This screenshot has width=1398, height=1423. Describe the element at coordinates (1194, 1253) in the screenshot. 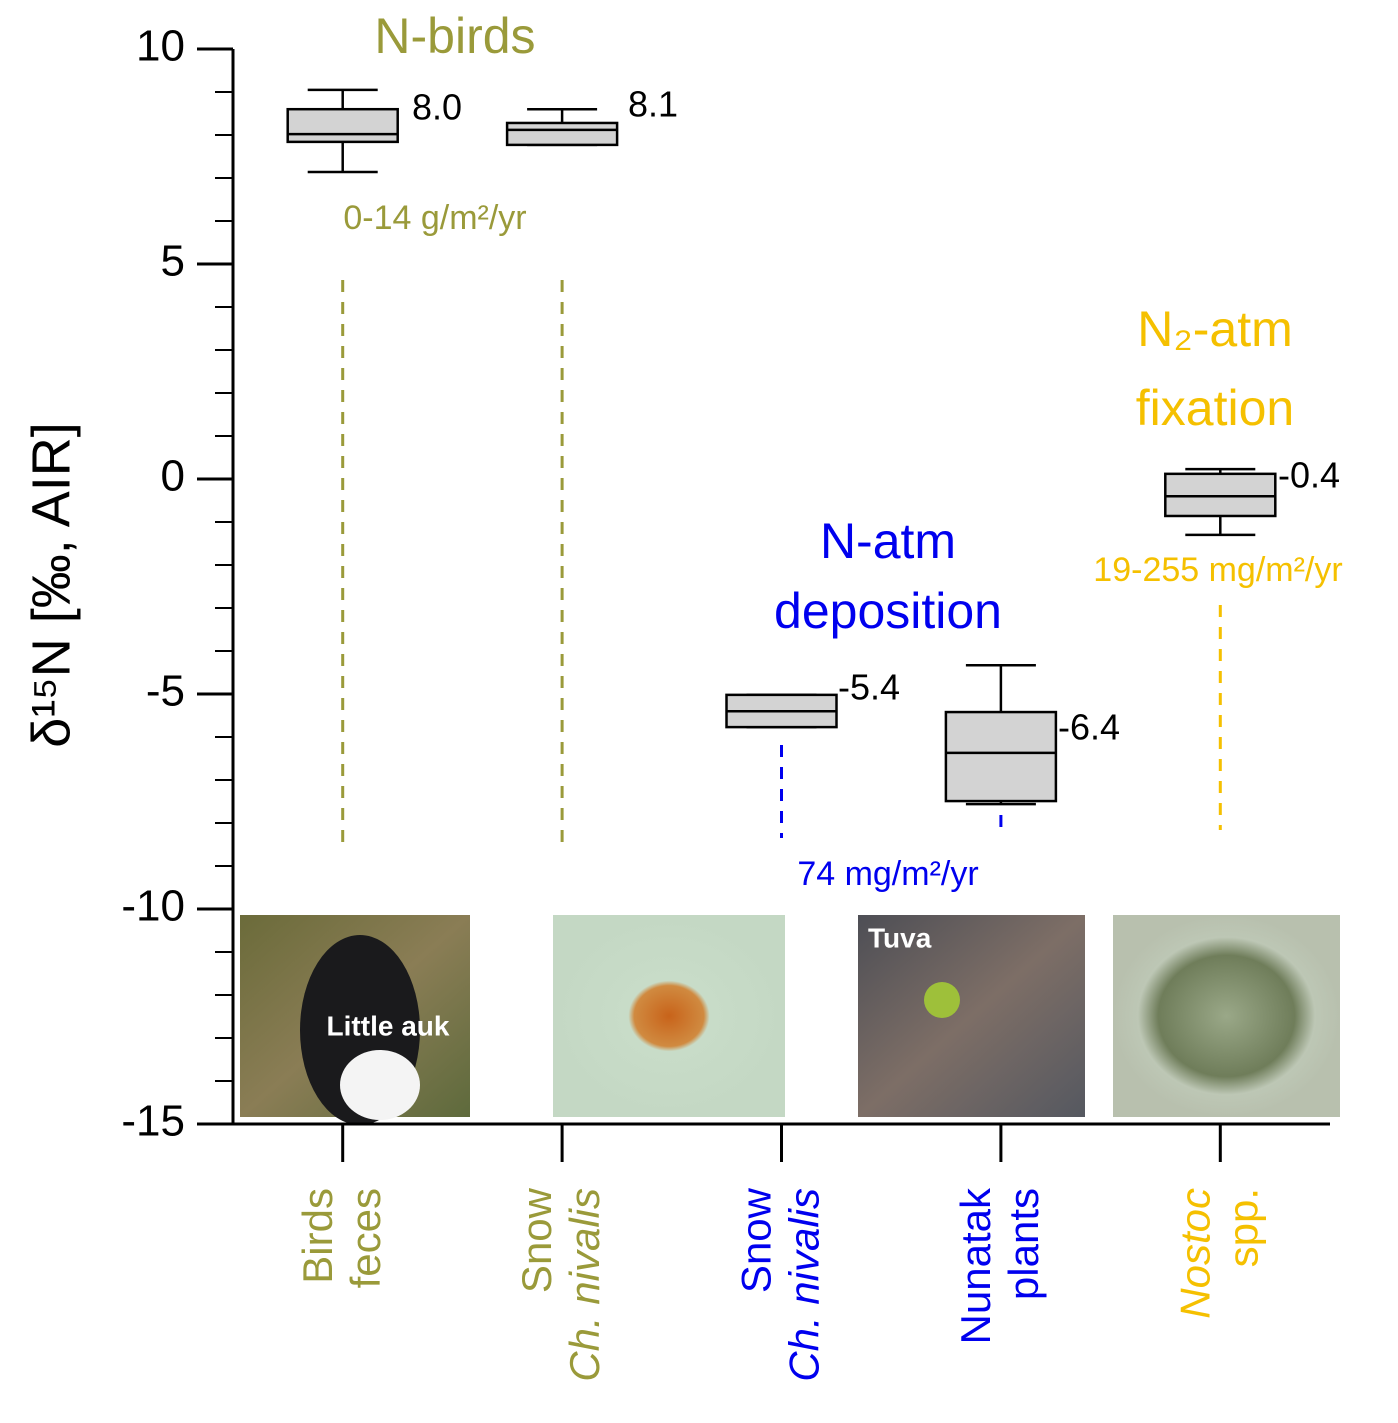

I see `x-tick-label: Nostoc` at that location.